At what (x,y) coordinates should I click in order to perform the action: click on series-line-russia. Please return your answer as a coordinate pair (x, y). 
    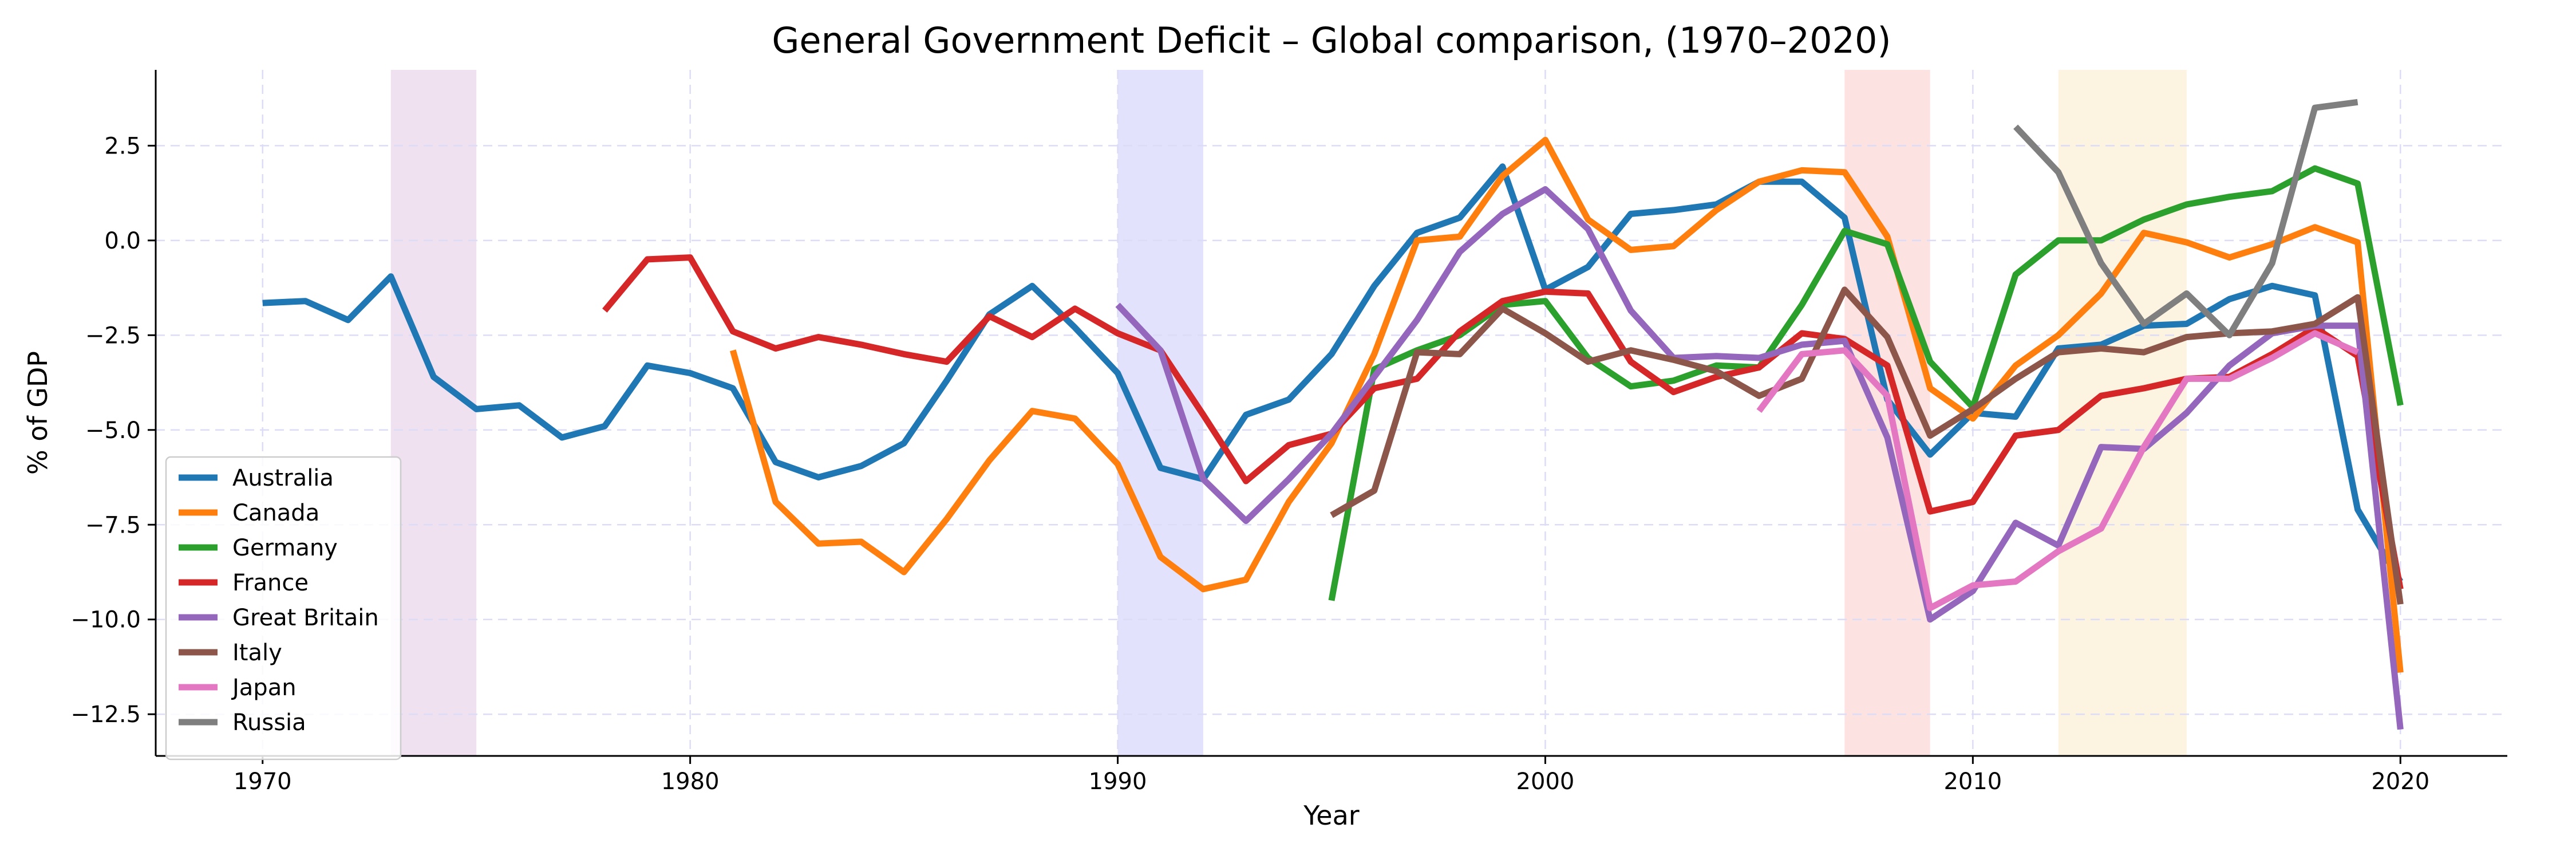
    Looking at the image, I should click on (2185, 218).